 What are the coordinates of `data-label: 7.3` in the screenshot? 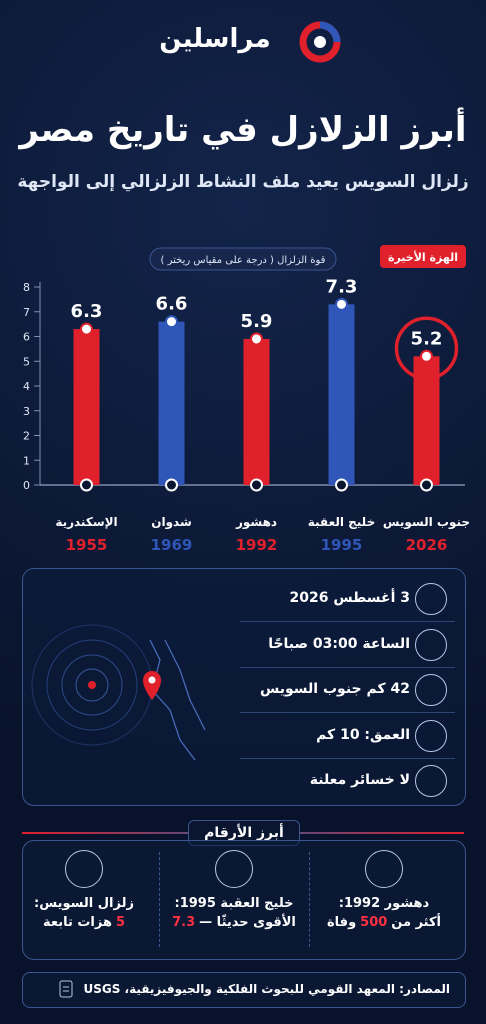 It's located at (342, 286).